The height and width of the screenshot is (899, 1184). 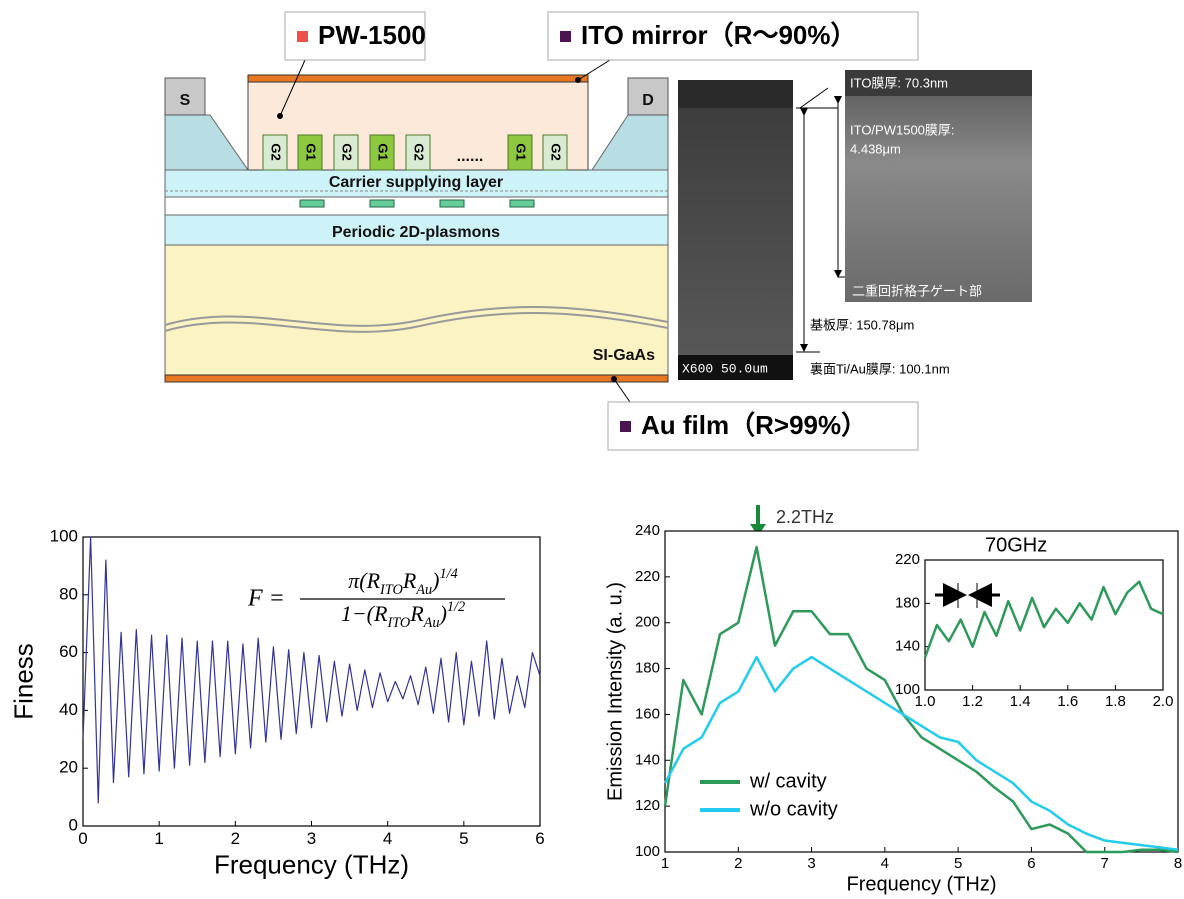 What do you see at coordinates (1016, 545) in the screenshot?
I see `chart-title: 70GHz` at bounding box center [1016, 545].